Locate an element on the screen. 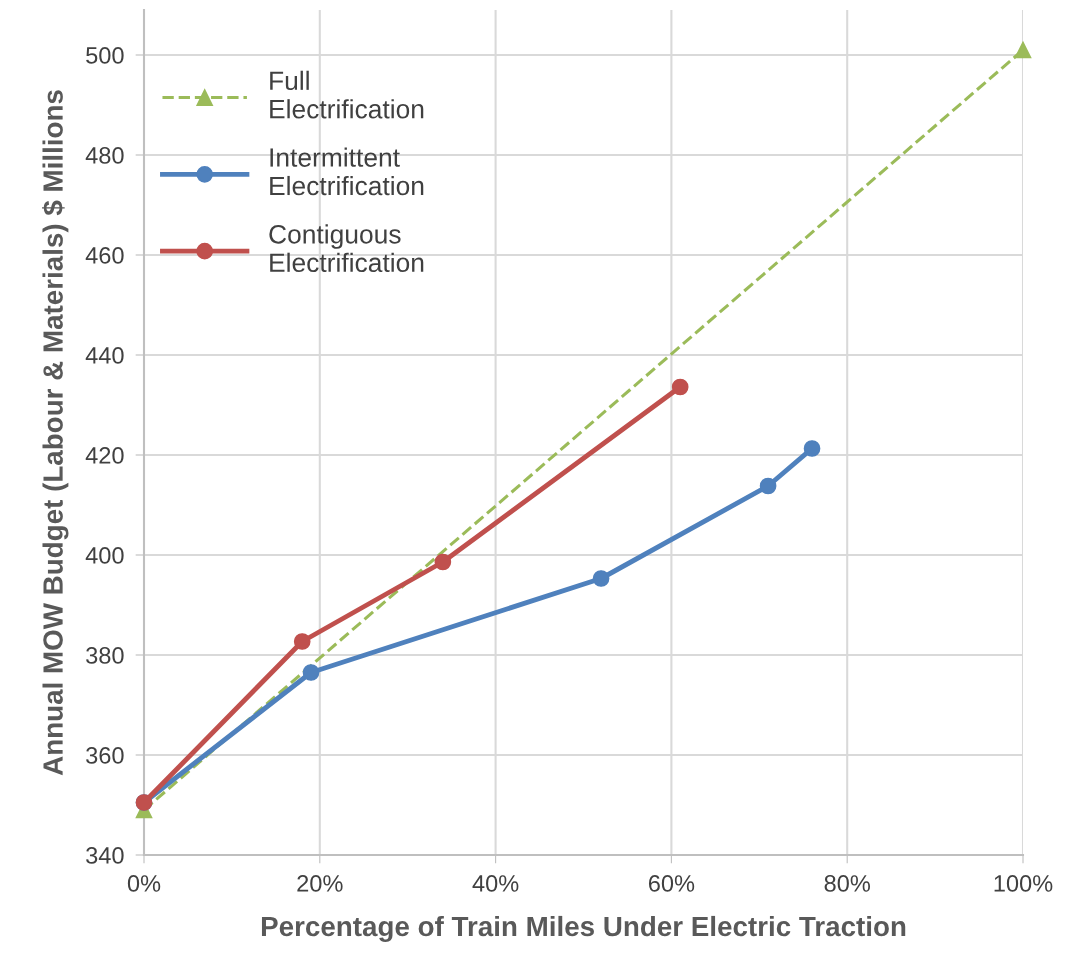  y-tick-label: 420 is located at coordinates (104, 455).